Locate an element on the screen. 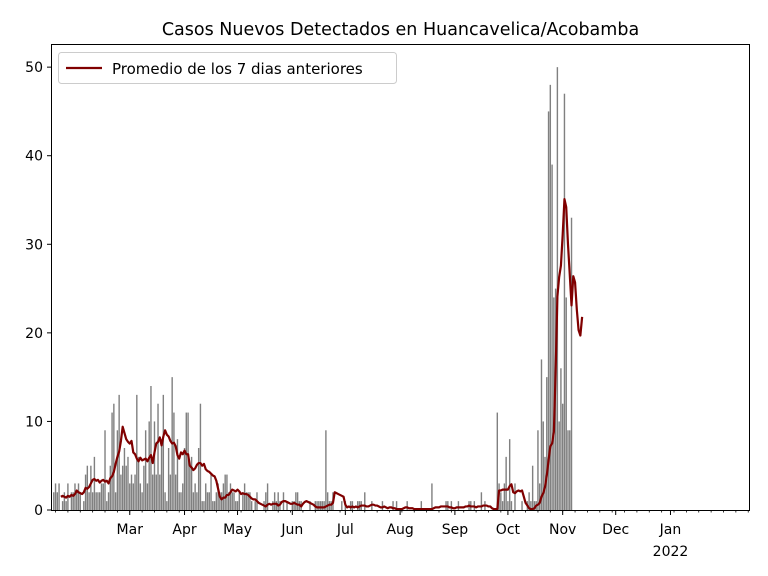 This screenshot has height=576, width=768. x-tick-label: Mar is located at coordinates (130, 530).